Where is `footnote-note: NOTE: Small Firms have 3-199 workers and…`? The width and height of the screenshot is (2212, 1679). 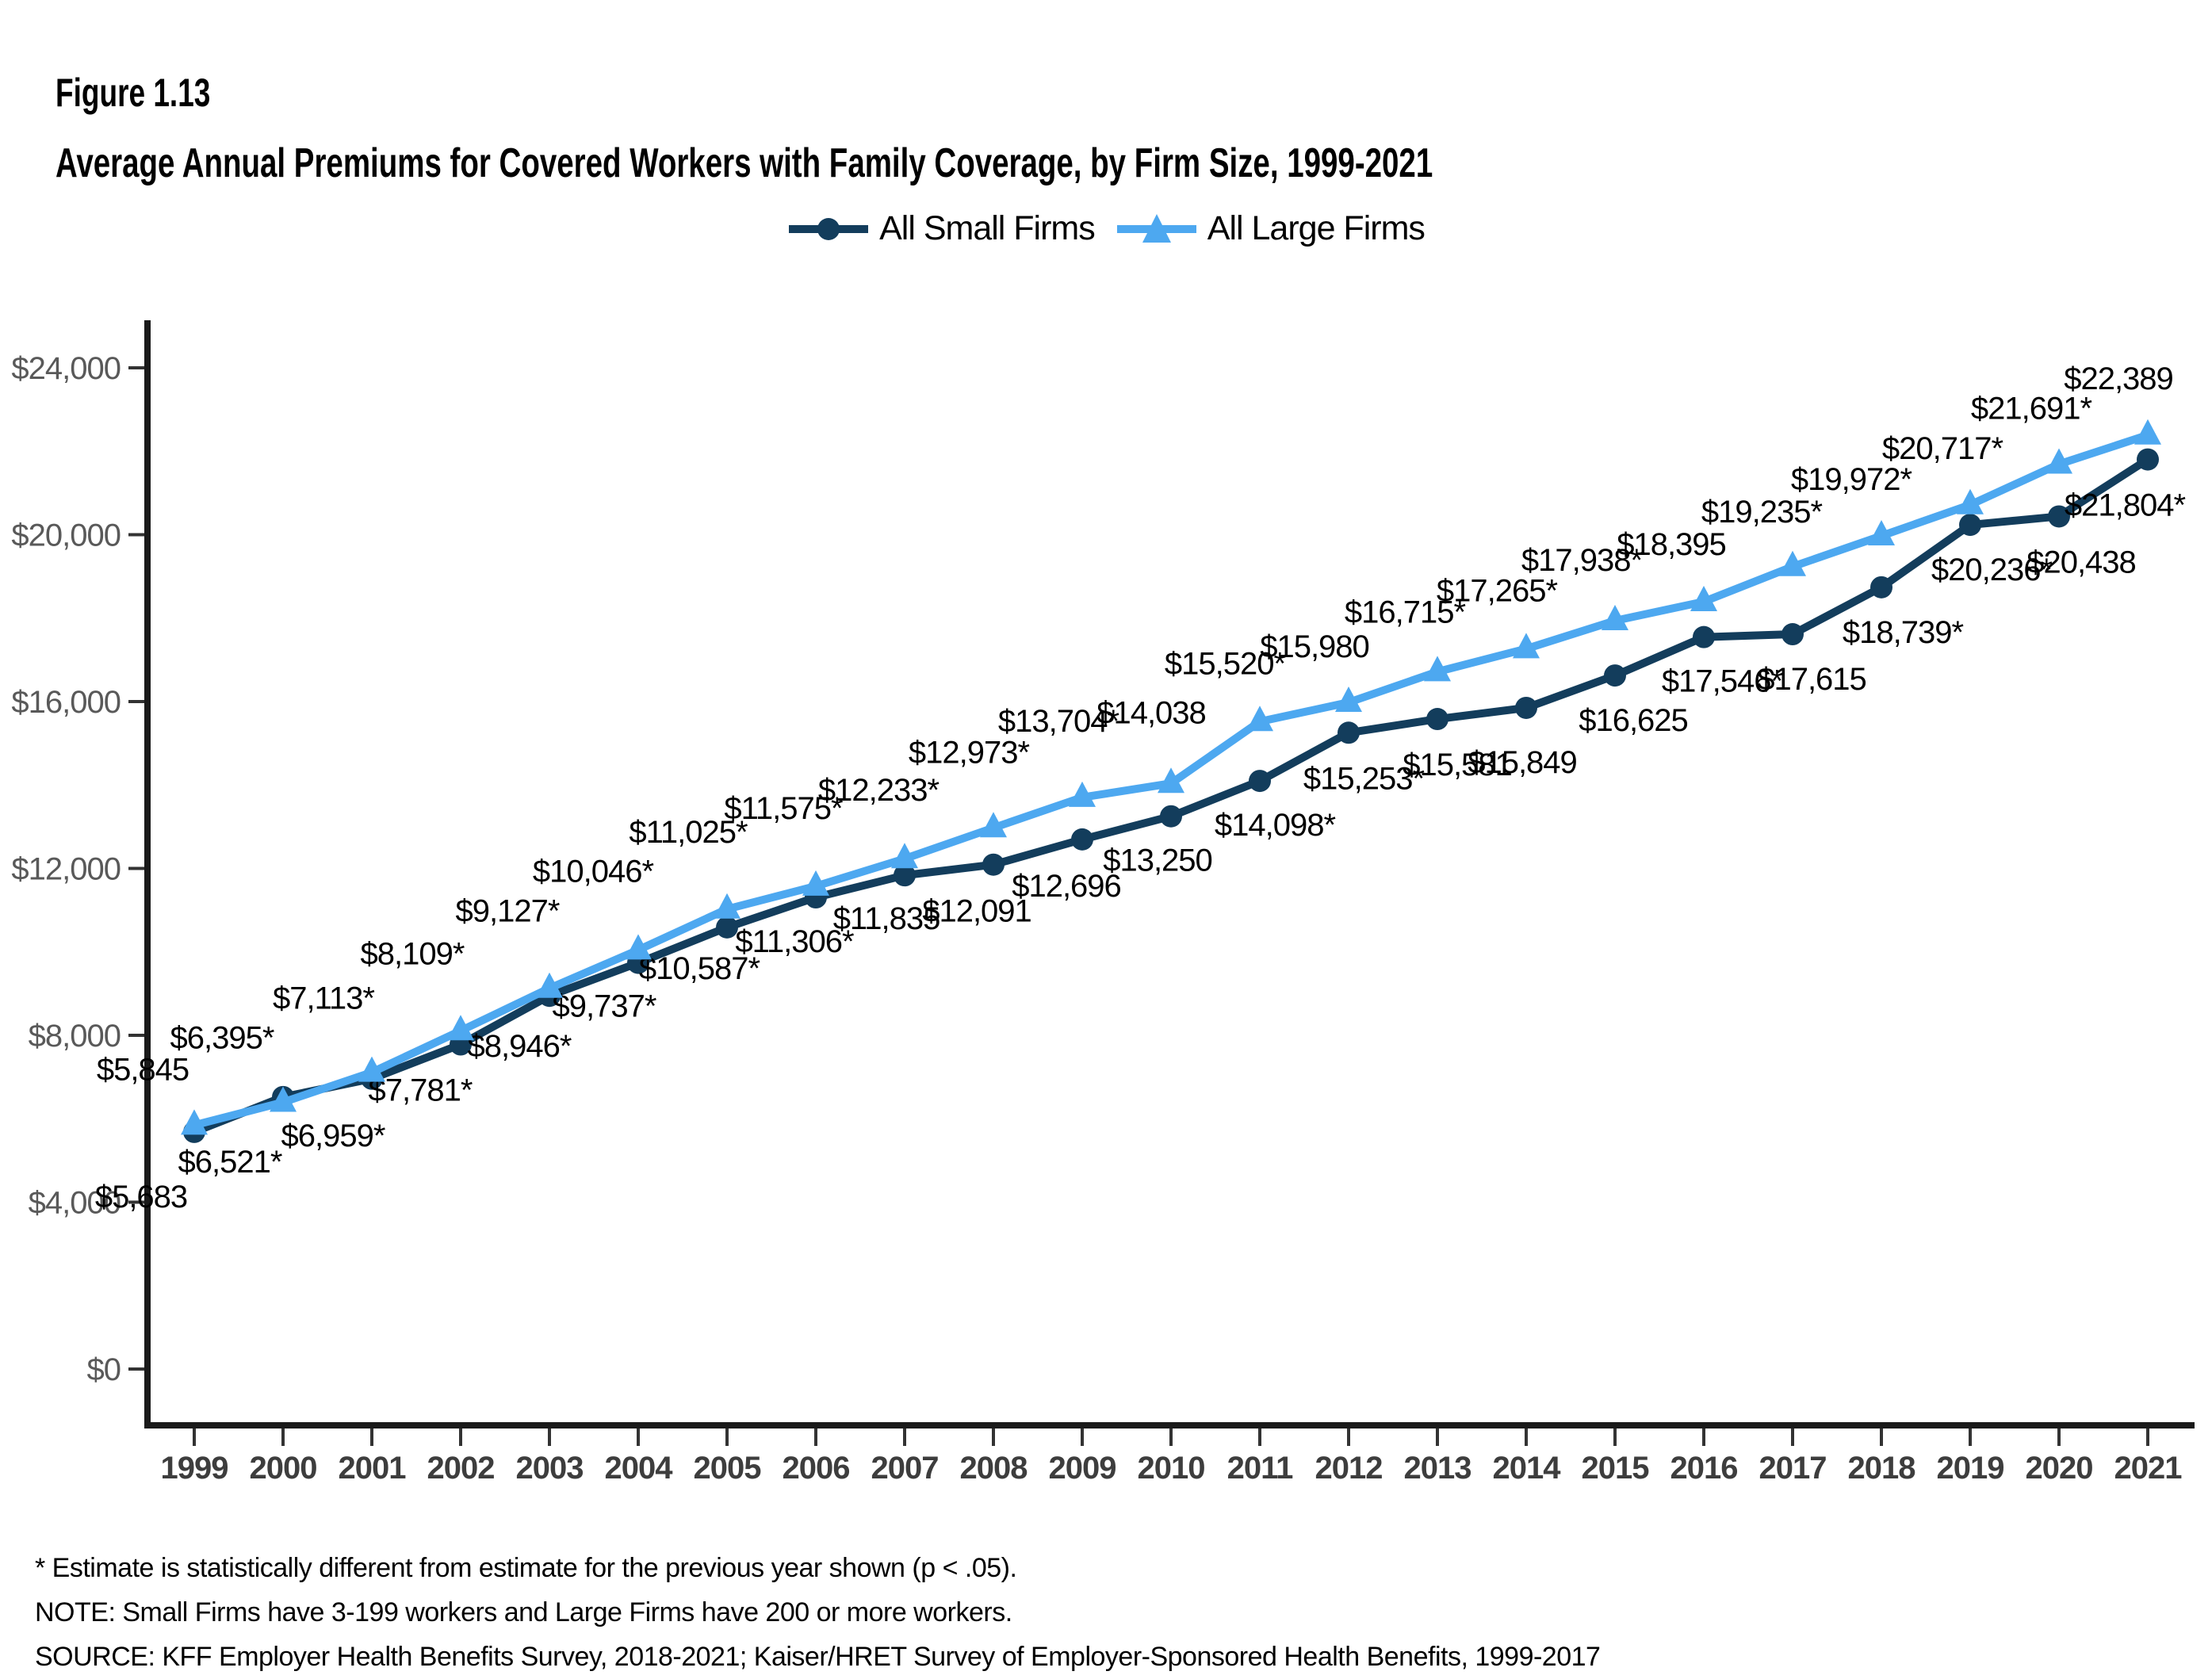
footnote-note: NOTE: Small Firms have 3-199 workers and… is located at coordinates (523, 1612).